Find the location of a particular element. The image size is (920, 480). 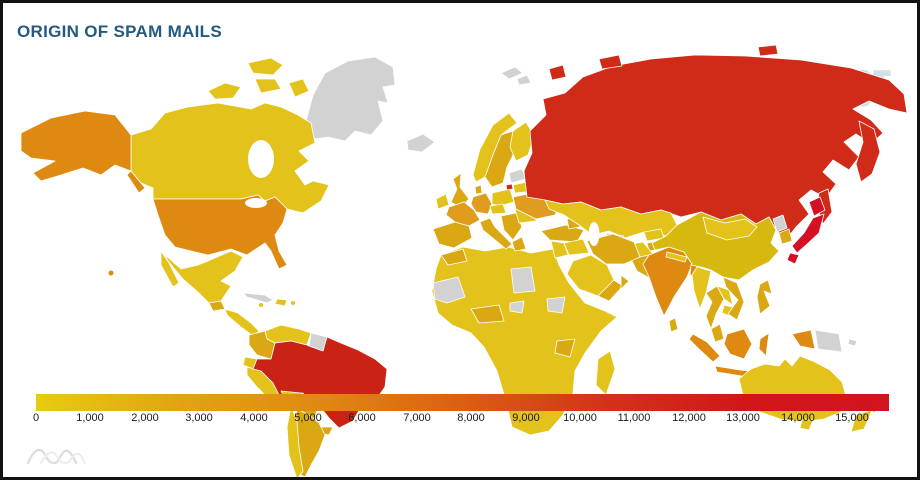

country-guatemala is located at coordinates (217, 306).